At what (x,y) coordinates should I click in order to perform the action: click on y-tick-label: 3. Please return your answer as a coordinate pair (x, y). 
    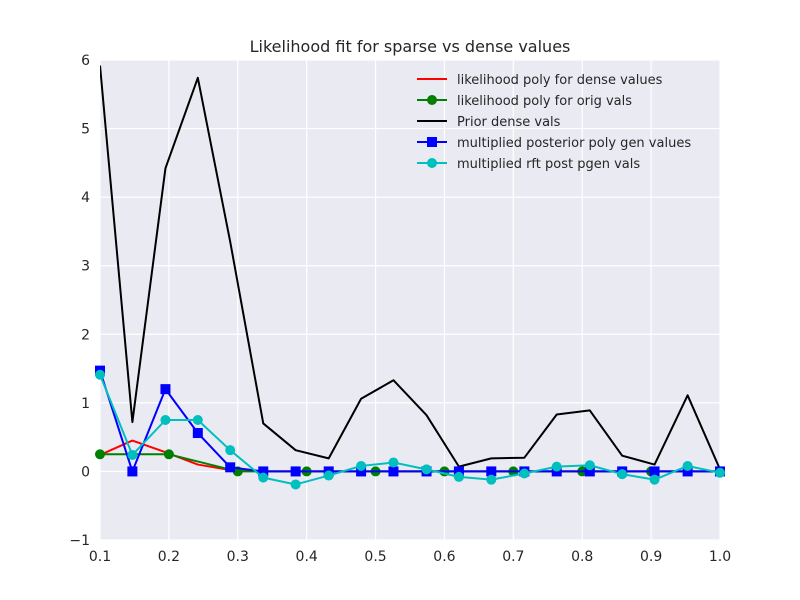
    Looking at the image, I should click on (85, 267).